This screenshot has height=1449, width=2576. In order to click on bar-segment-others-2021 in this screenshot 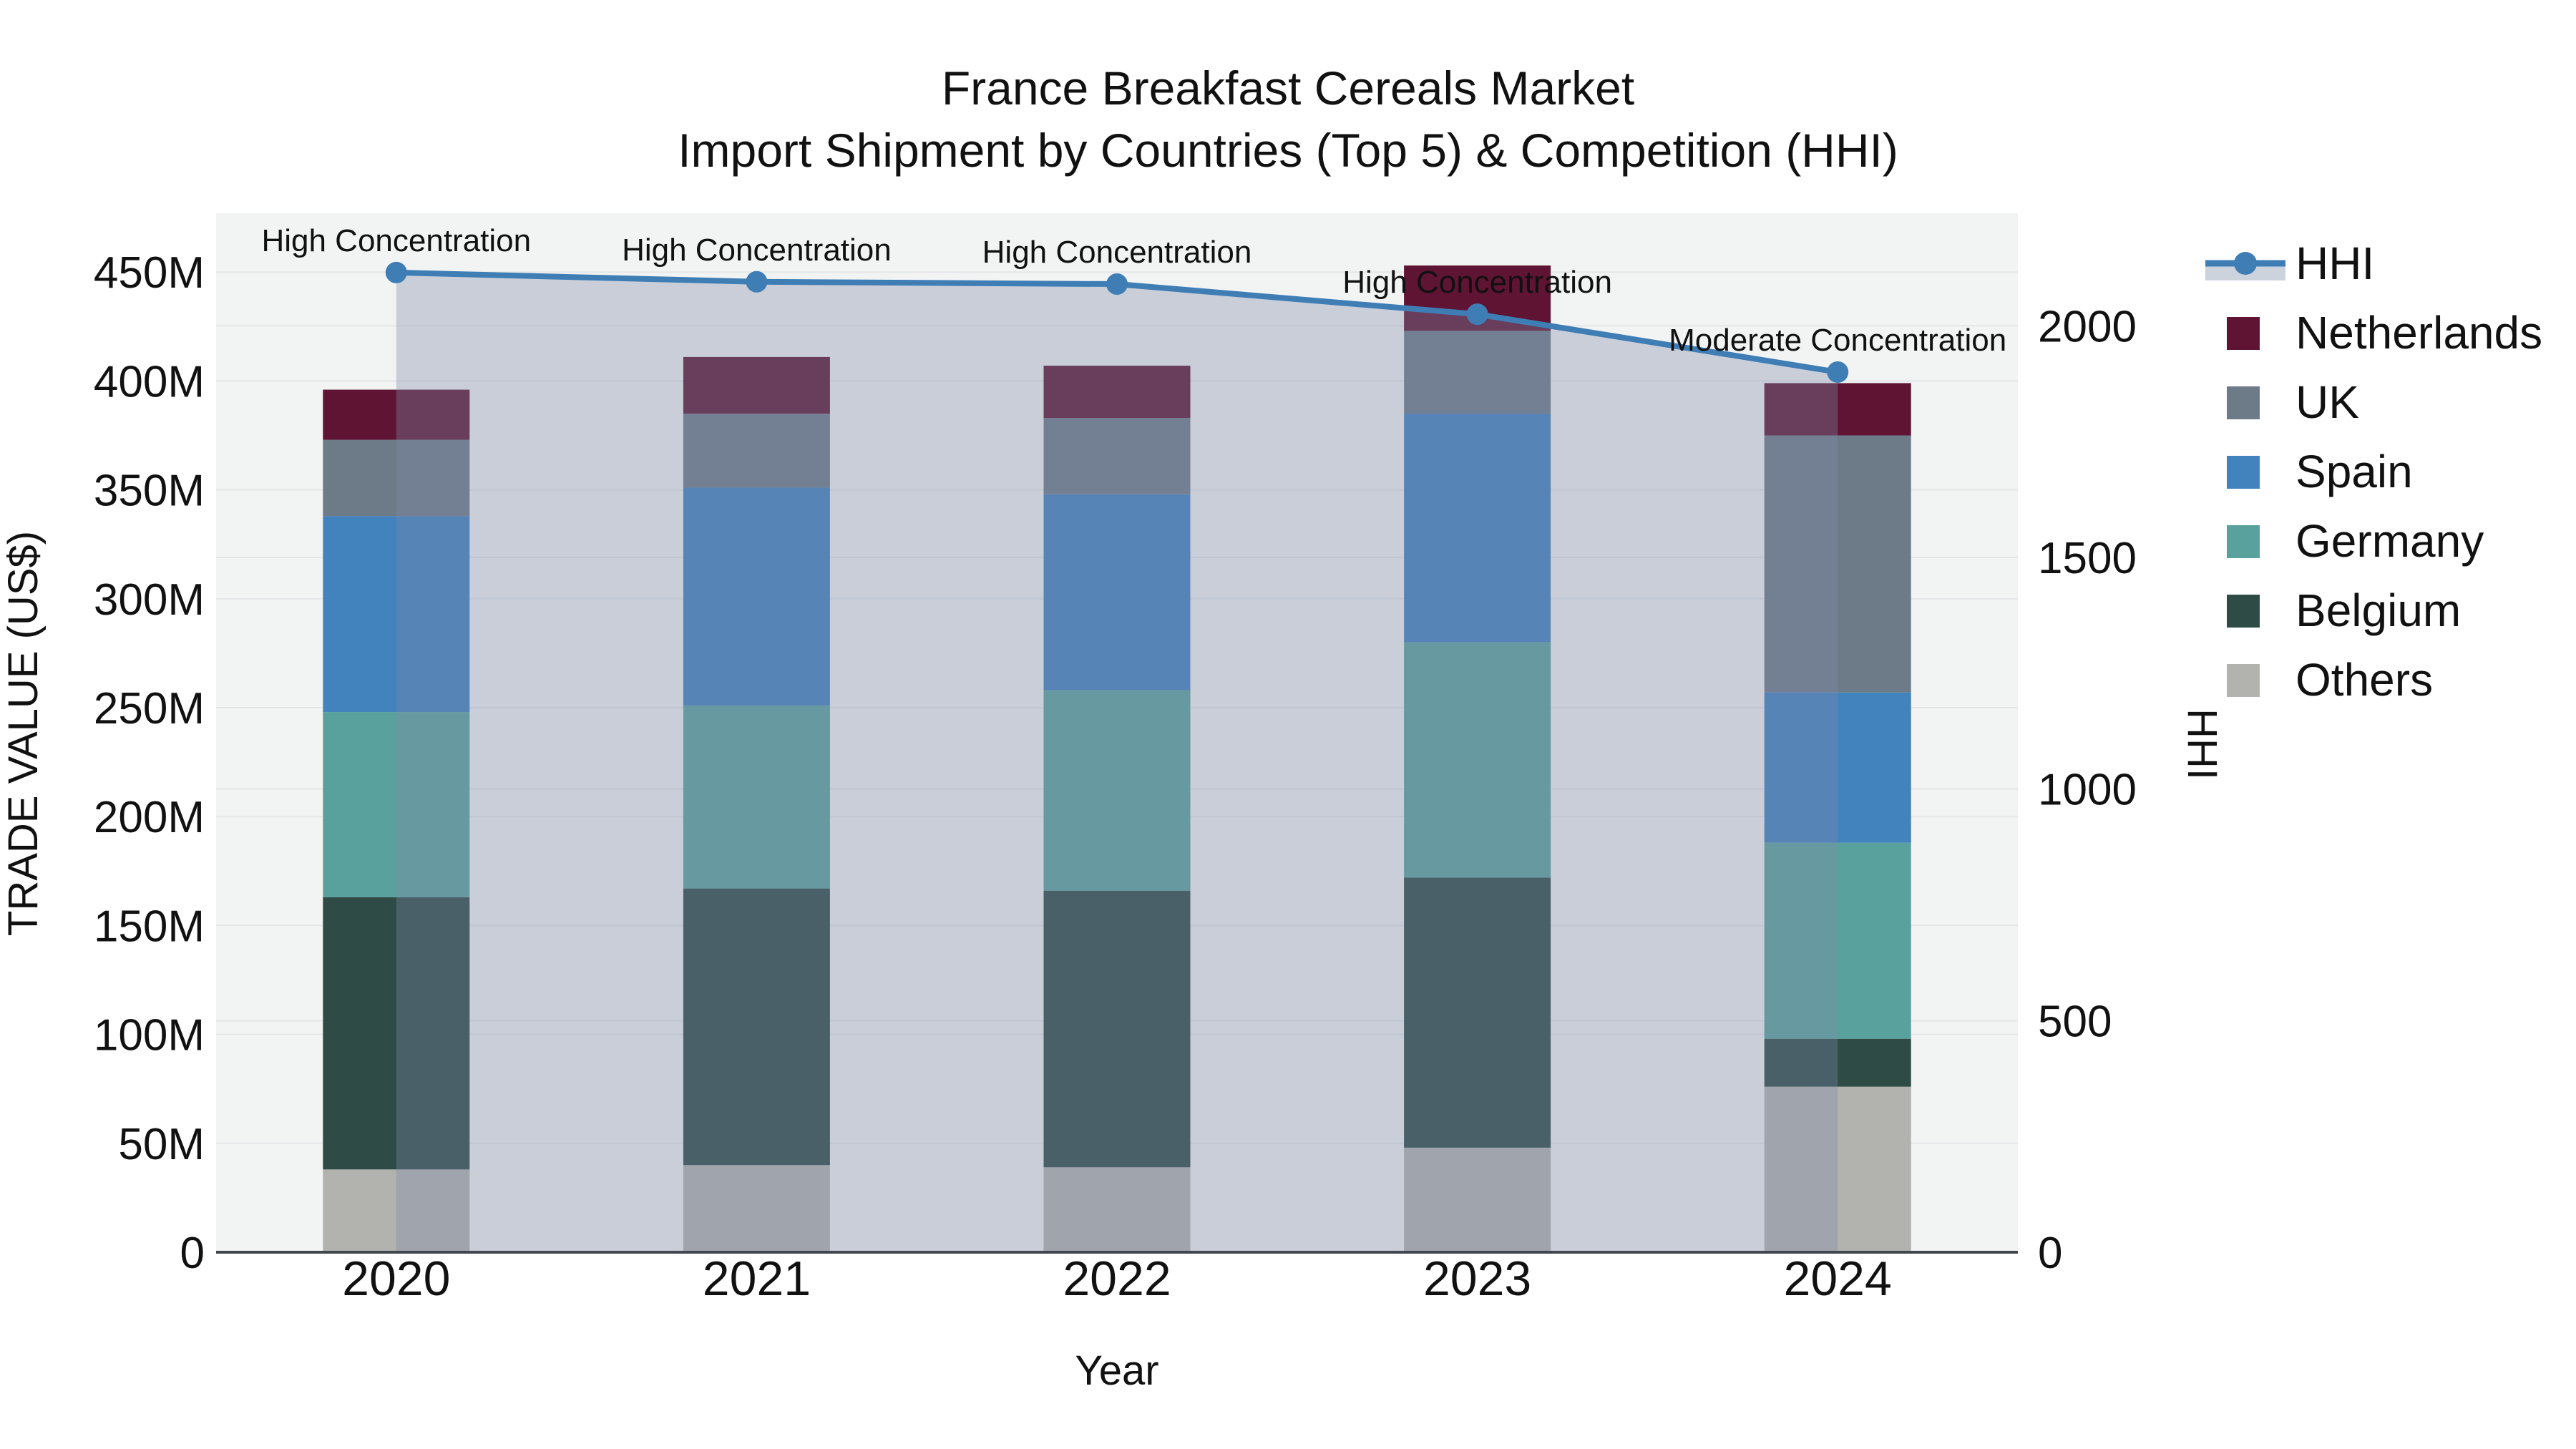, I will do `click(756, 1208)`.